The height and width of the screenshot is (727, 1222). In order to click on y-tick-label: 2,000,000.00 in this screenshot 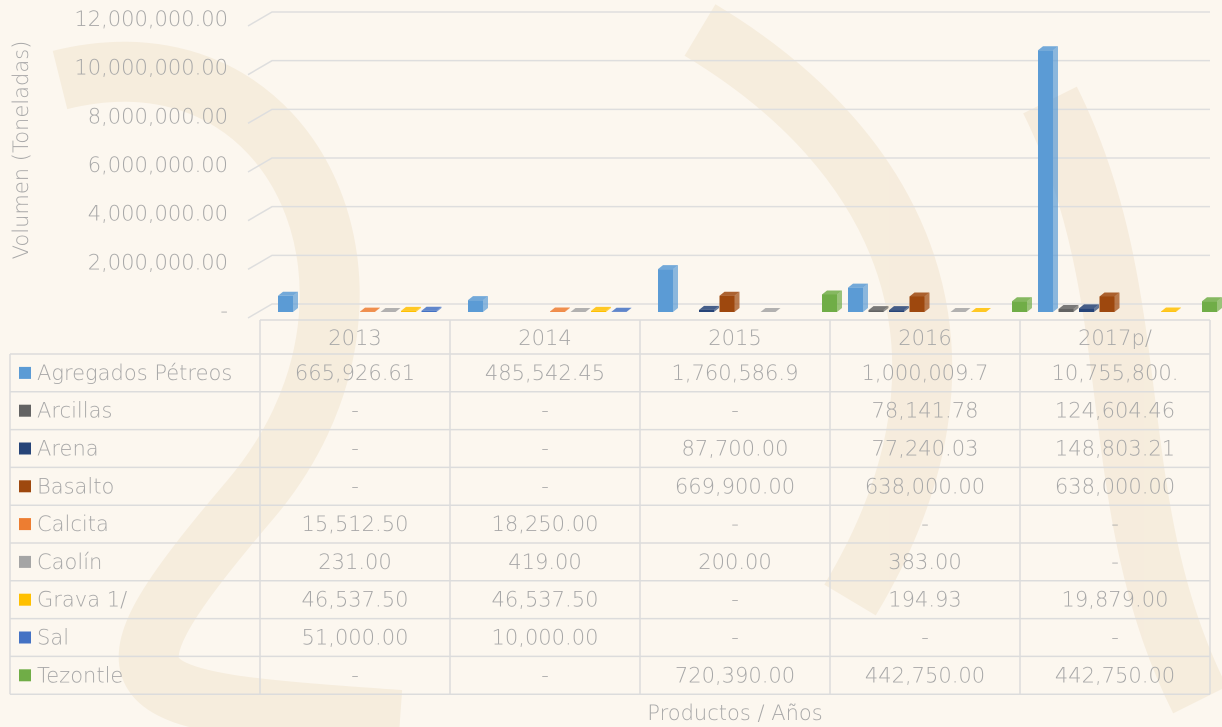, I will do `click(158, 262)`.